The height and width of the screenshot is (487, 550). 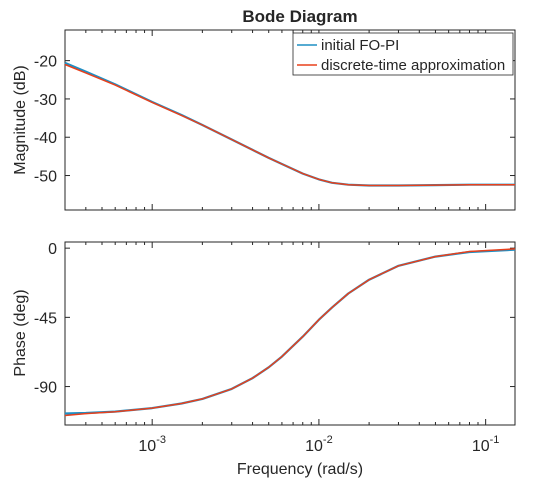 I want to click on y-tick-label: -45, so click(x=45, y=318).